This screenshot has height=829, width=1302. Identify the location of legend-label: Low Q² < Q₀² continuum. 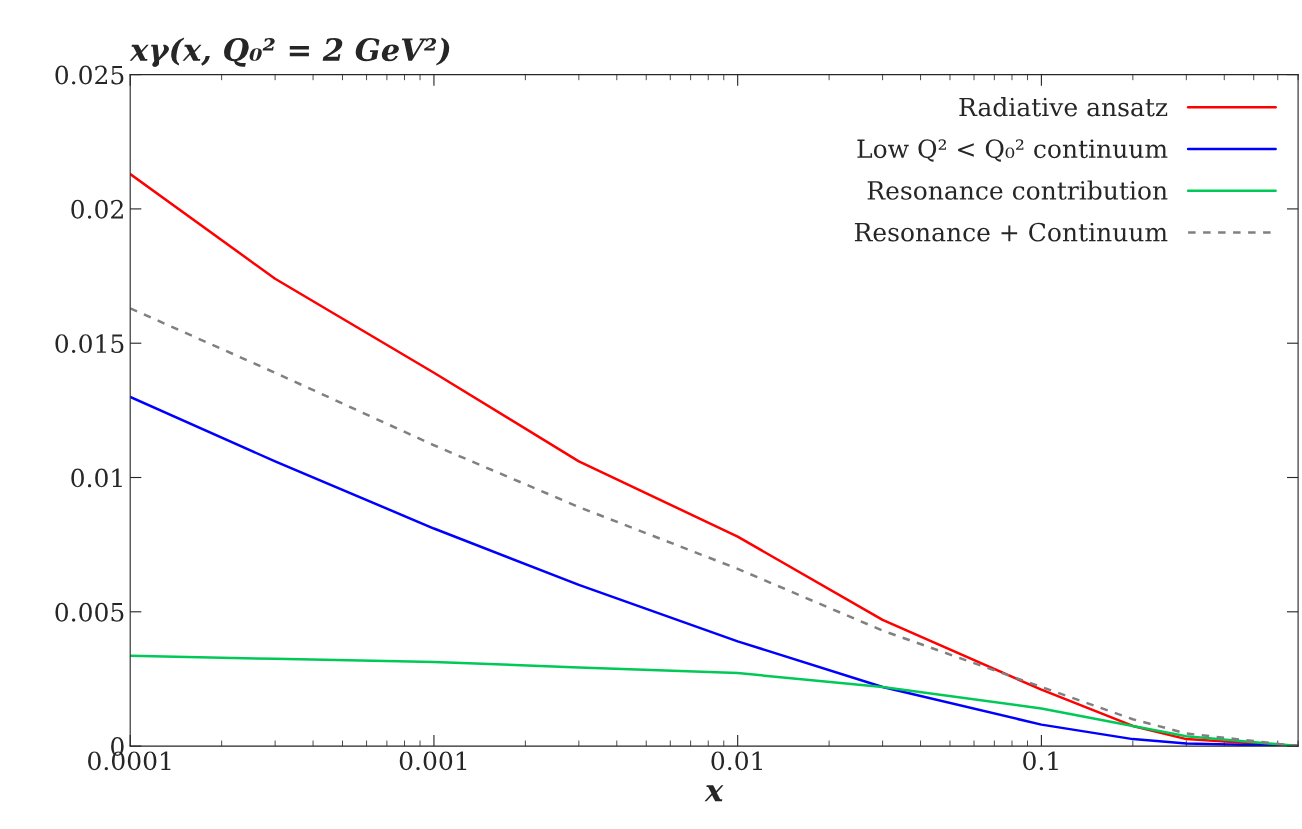
(1012, 150).